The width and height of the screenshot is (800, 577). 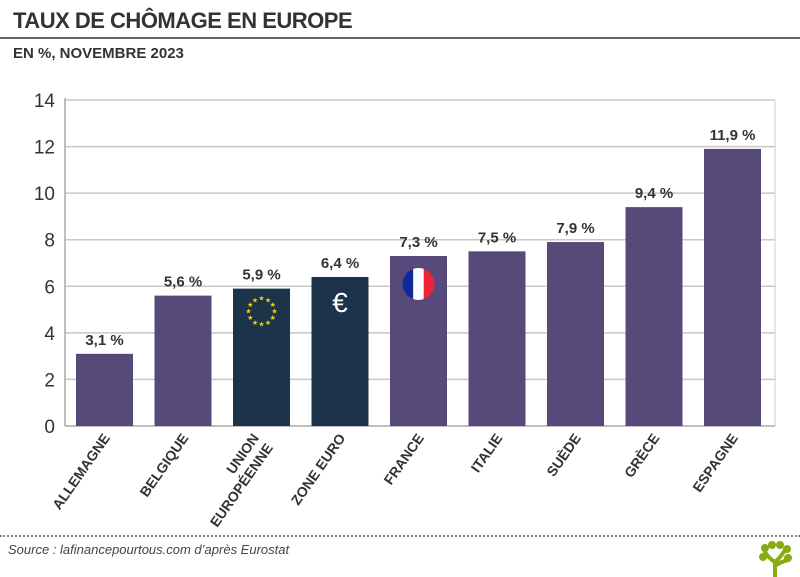 I want to click on data-label: 7,3 %, so click(x=418, y=242).